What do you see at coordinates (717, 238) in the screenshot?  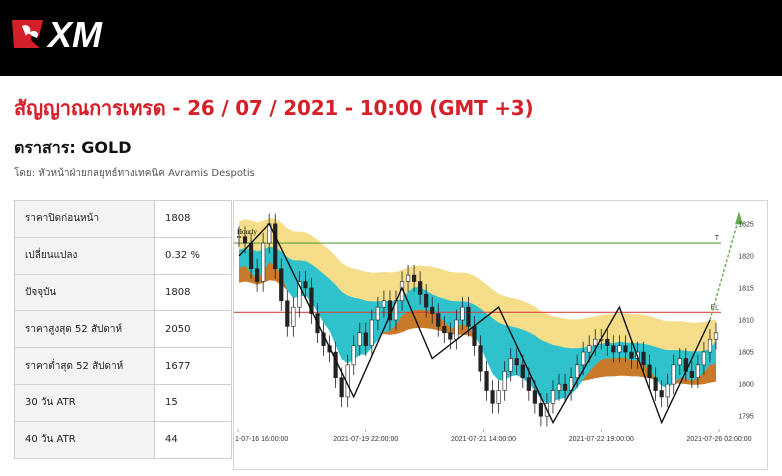 I see `level-label: T` at bounding box center [717, 238].